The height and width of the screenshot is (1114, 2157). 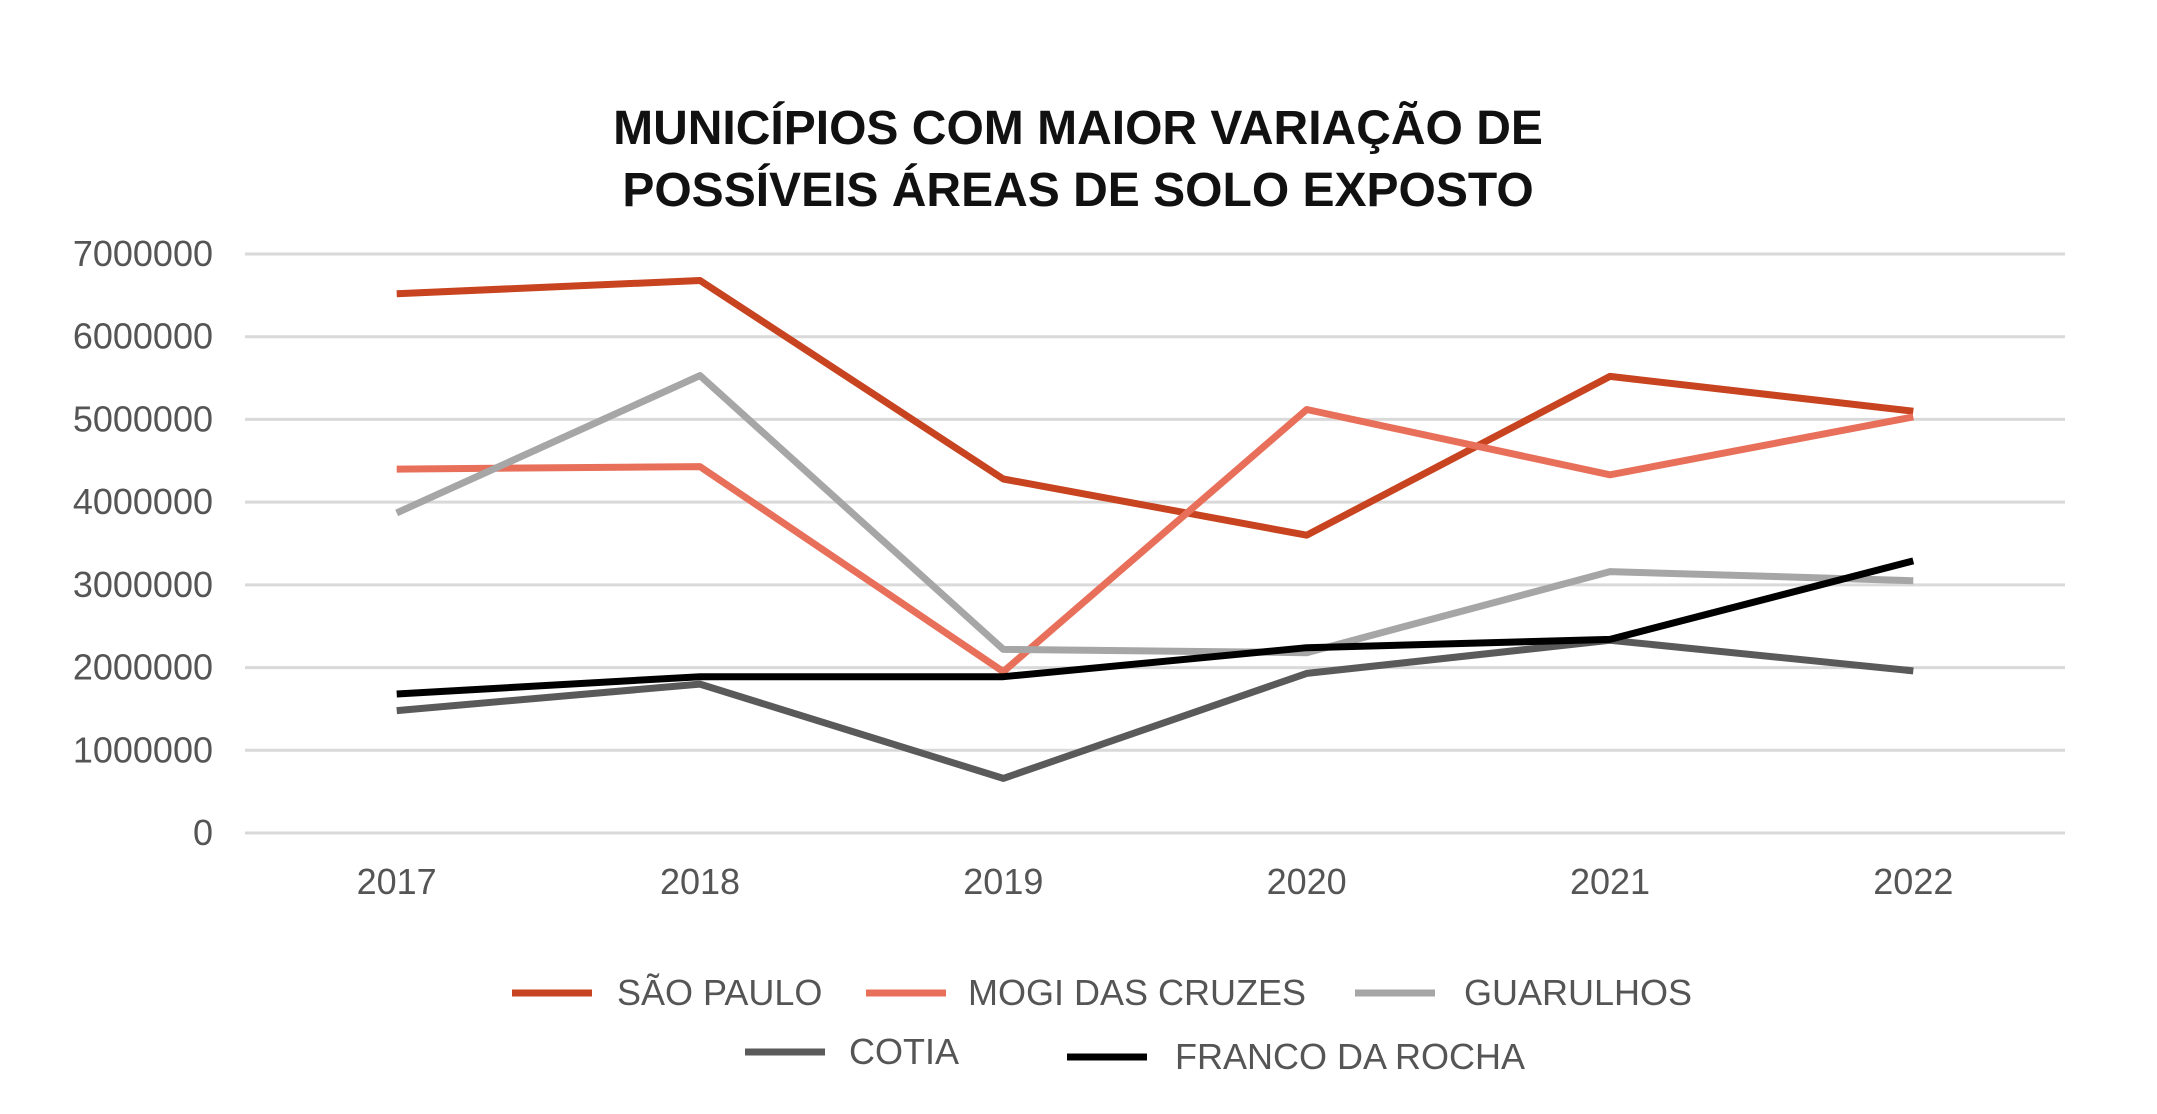 What do you see at coordinates (1155, 881) in the screenshot?
I see `x-axis-ticks: 2017 2018 2019 2020 2021 2022` at bounding box center [1155, 881].